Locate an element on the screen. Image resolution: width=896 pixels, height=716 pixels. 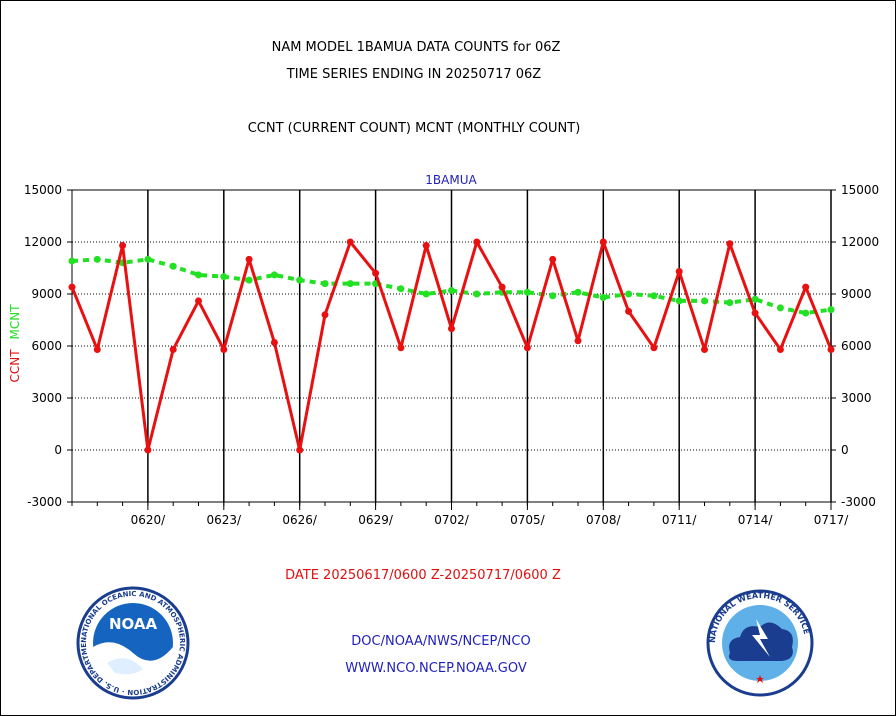
y-tick-label-left: 0 is located at coordinates (58, 450).